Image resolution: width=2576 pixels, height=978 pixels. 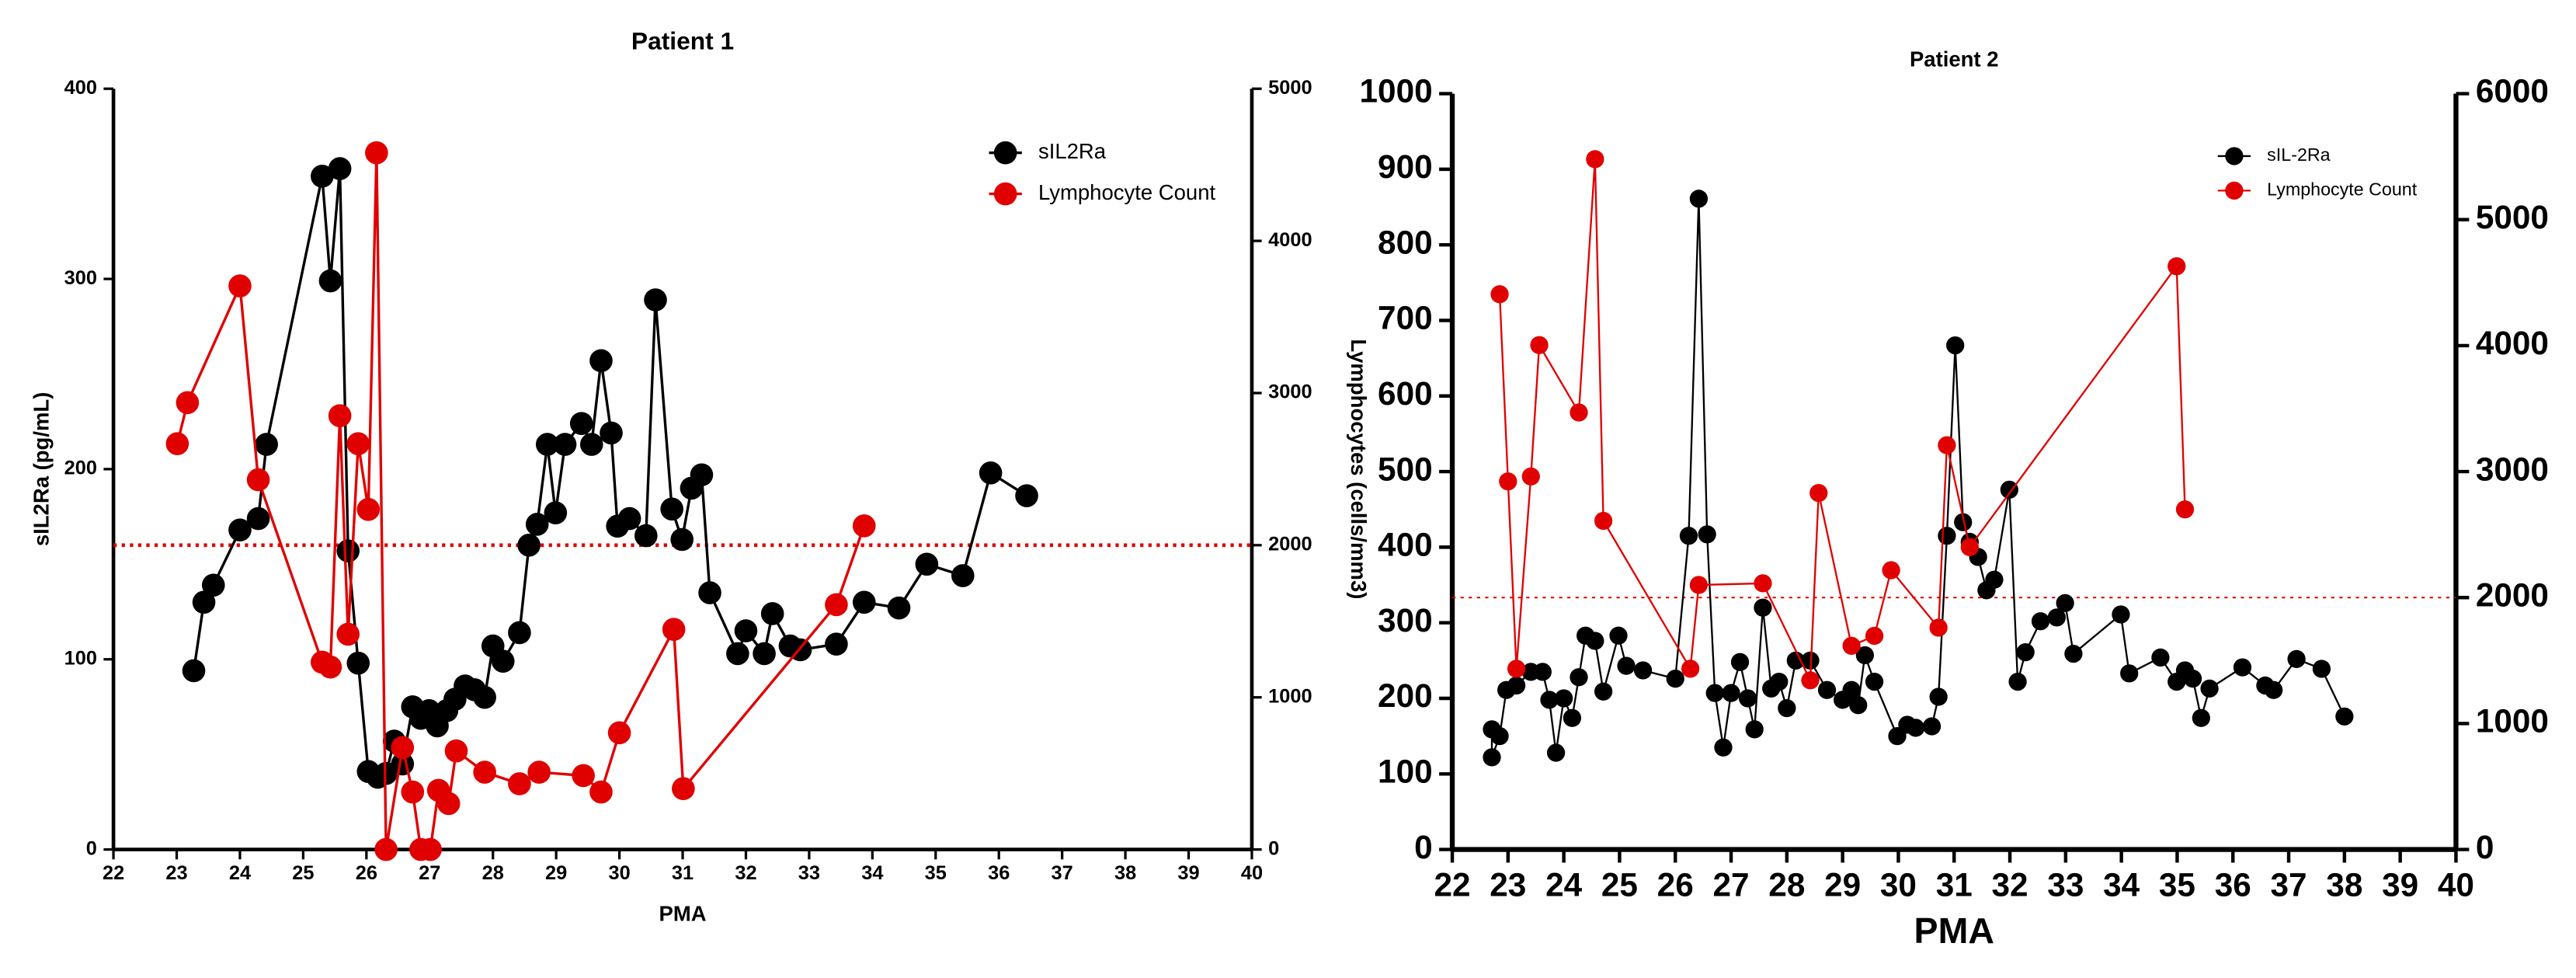 I want to click on x-tick-label: 32, so click(x=2010, y=884).